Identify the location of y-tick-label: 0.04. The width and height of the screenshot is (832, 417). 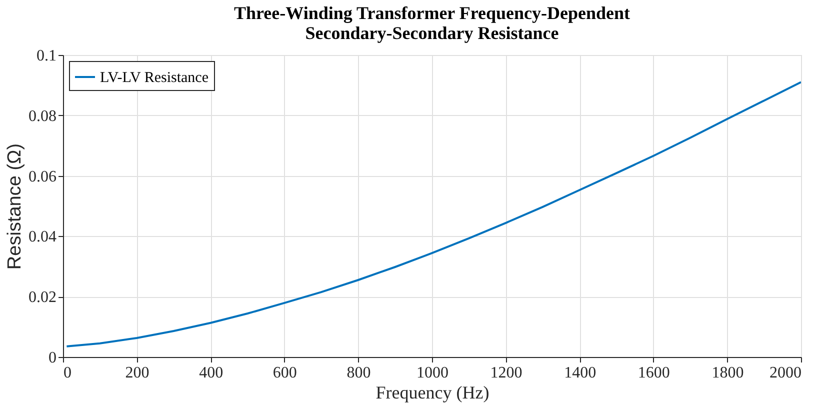
(42, 237).